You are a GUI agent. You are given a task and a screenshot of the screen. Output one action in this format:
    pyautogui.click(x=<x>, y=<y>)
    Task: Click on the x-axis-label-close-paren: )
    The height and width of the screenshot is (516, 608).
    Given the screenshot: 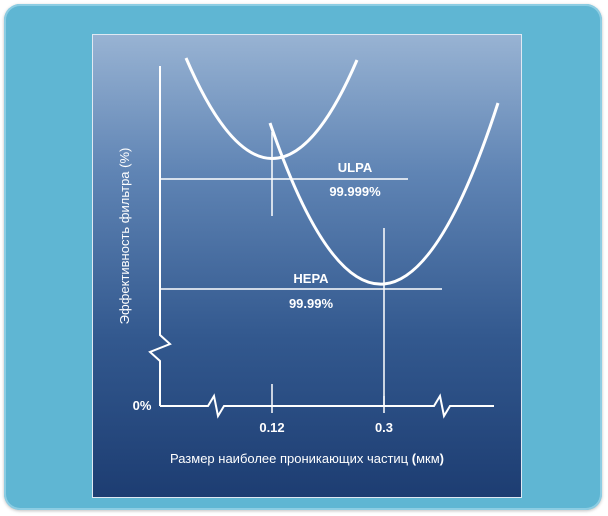 What is the action you would take?
    pyautogui.click(x=441, y=458)
    